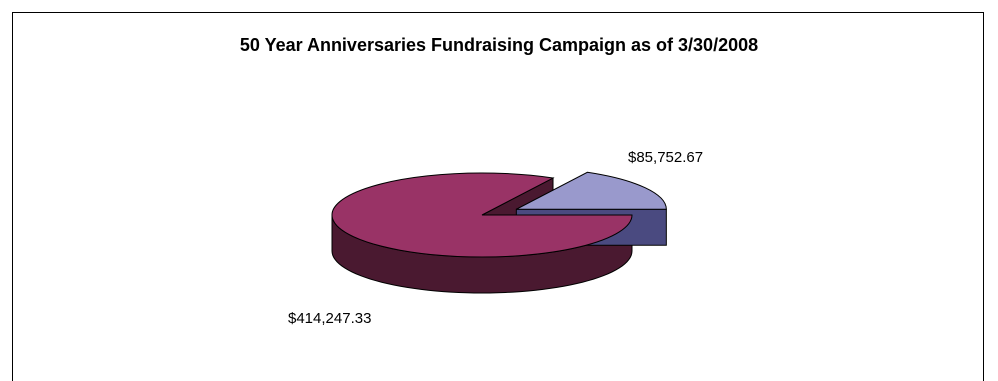 This screenshot has height=381, width=998. Describe the element at coordinates (665, 157) in the screenshot. I see `pie-label-1: $85,752.67` at that location.